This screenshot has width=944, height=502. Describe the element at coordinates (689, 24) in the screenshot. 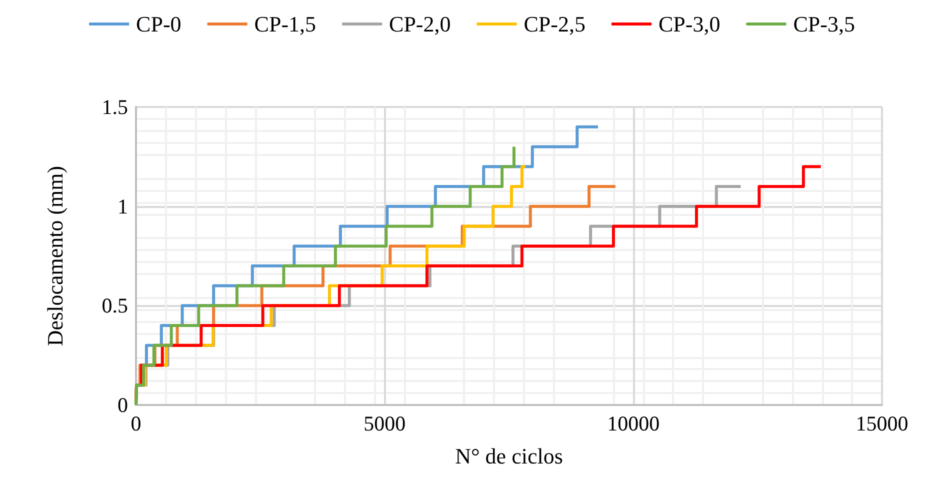

I see `legend-label: CP-3,0` at that location.